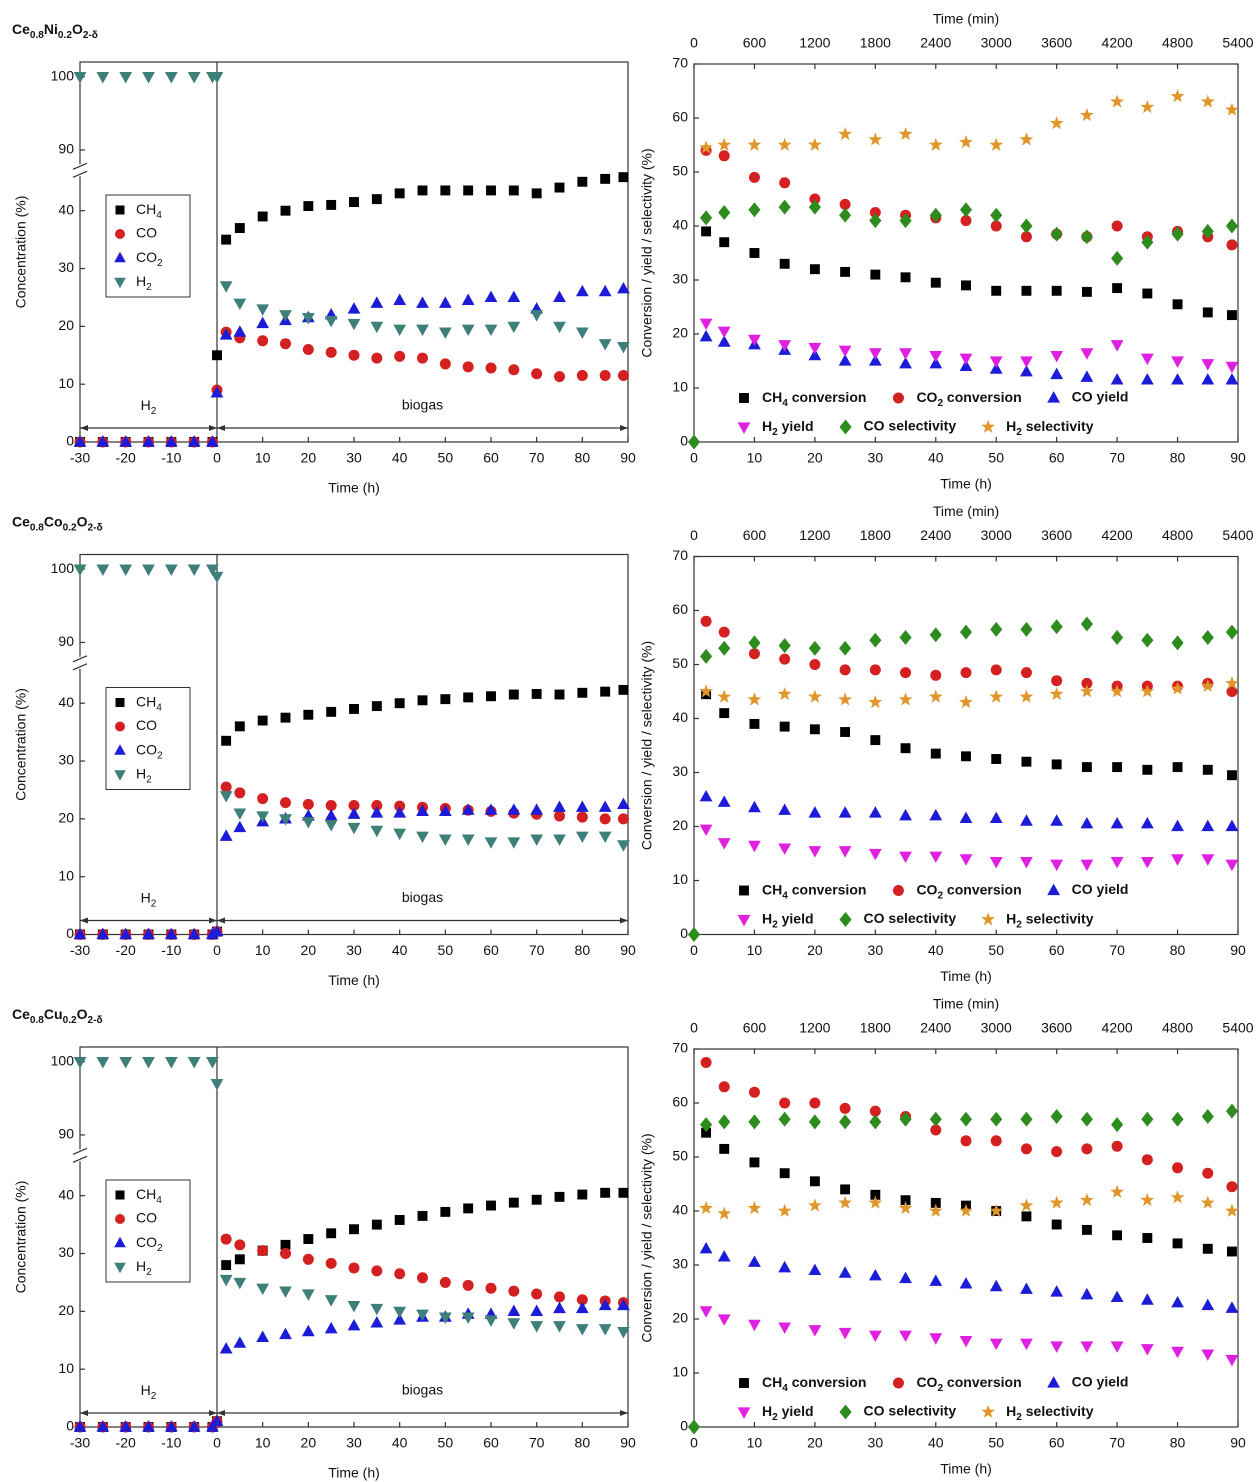 This screenshot has height=1482, width=1257. I want to click on x-tick-label: -10, so click(171, 1443).